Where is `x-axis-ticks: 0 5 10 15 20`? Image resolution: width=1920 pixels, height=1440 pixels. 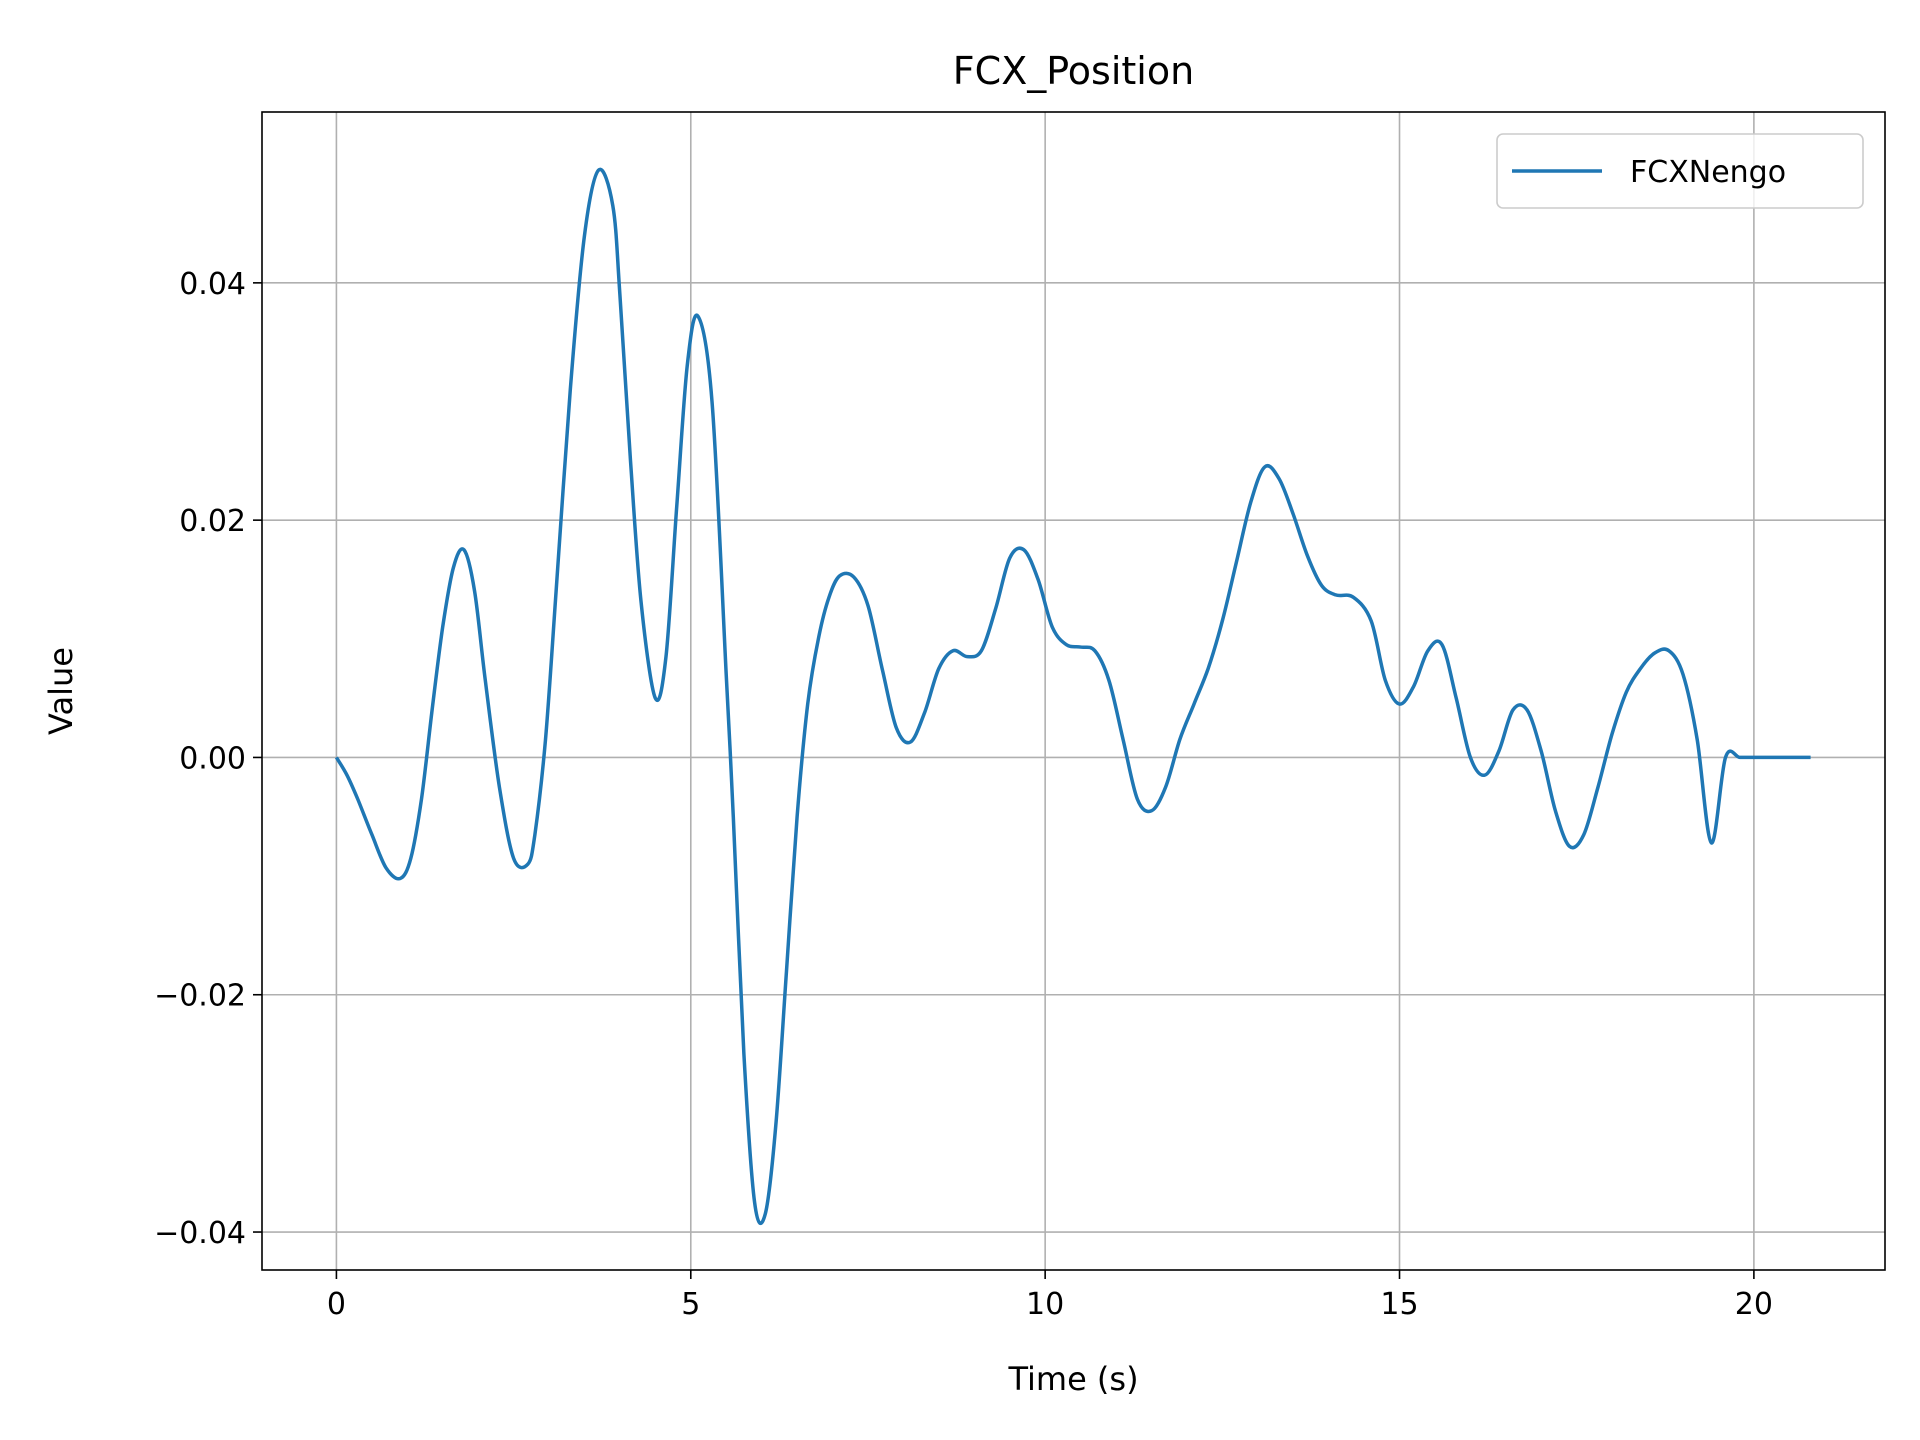 x-axis-ticks: 0 5 10 15 20 is located at coordinates (1050, 1296).